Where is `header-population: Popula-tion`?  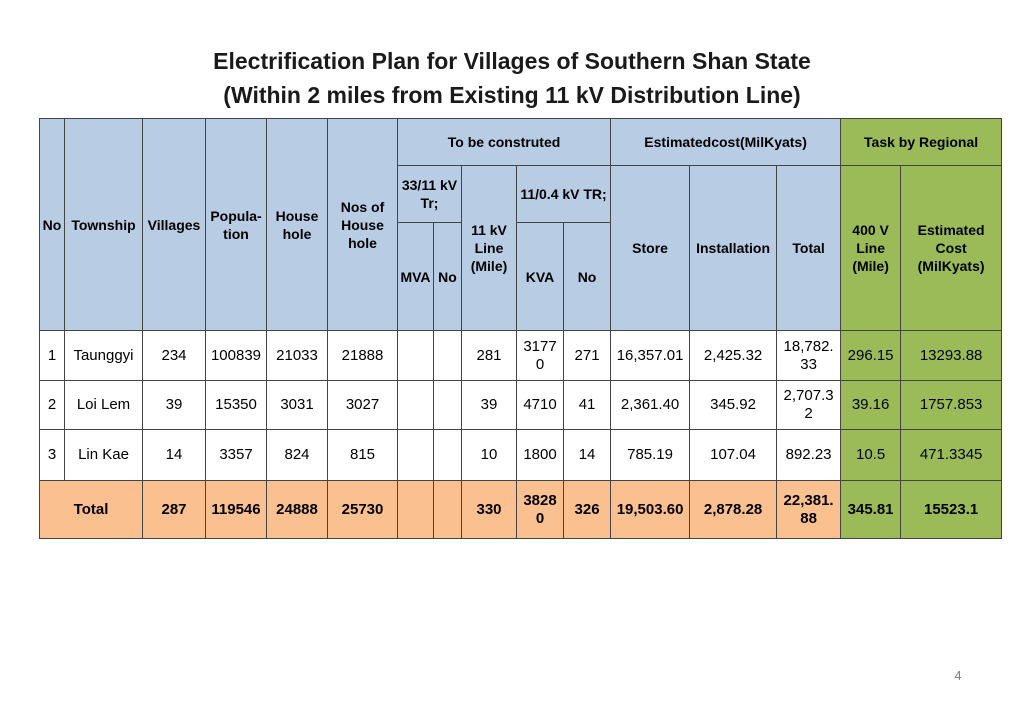
header-population: Popula-tion is located at coordinates (236, 224).